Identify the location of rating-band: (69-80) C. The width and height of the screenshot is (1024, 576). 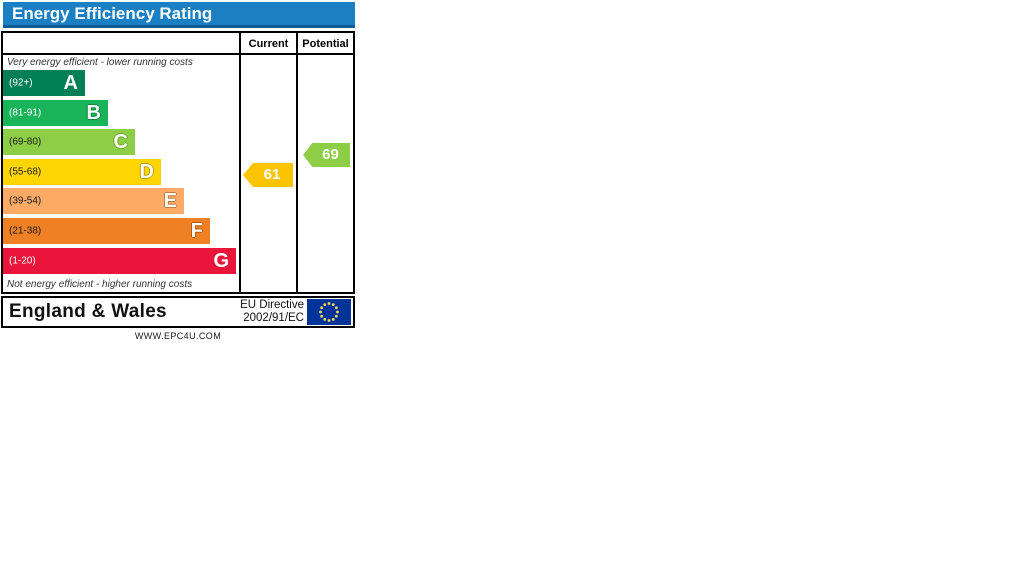
(69, 142).